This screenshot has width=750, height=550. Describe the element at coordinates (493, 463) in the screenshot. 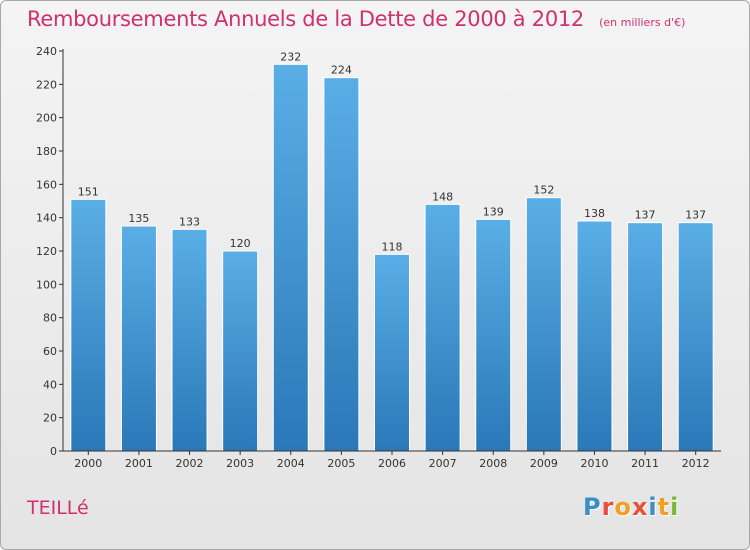

I see `x-tick-label-2008: 2008` at that location.